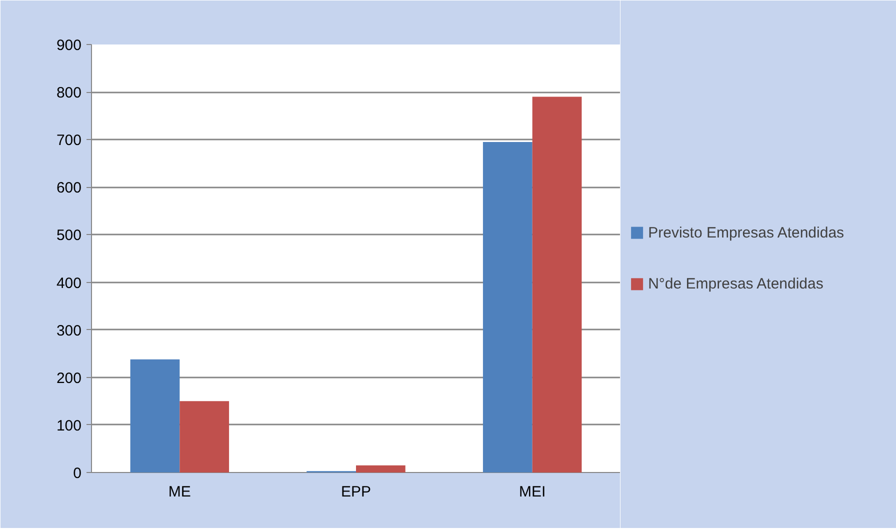 This screenshot has width=896, height=532. What do you see at coordinates (69, 283) in the screenshot?
I see `y-tick-label: 400` at bounding box center [69, 283].